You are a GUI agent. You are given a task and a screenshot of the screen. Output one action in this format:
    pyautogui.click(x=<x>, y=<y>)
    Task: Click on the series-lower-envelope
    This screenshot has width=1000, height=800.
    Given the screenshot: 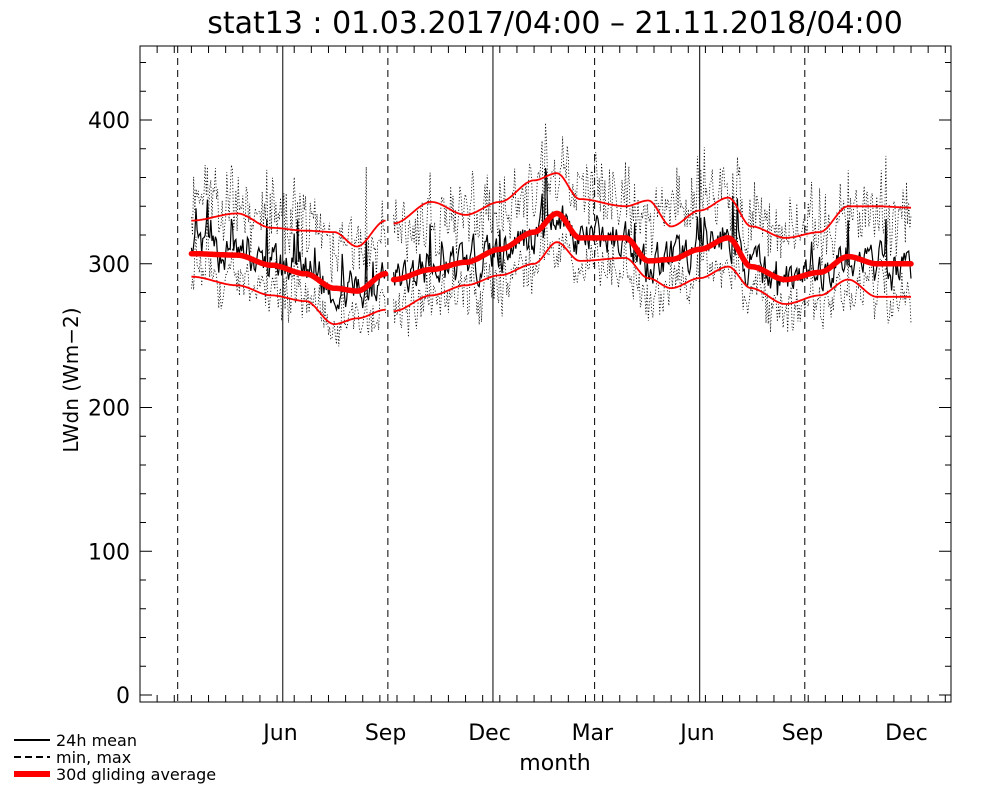 What is the action you would take?
    pyautogui.click(x=551, y=283)
    